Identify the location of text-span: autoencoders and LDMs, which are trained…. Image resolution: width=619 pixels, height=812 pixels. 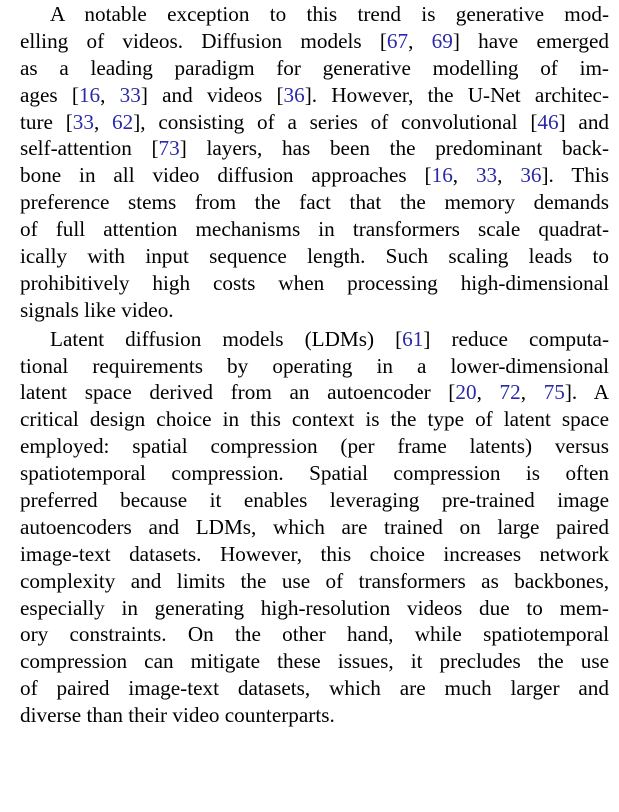
(314, 526).